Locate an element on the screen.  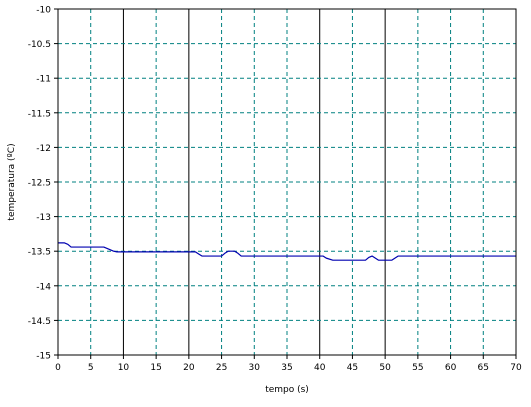
y-tick-label: -12 is located at coordinates (43, 149).